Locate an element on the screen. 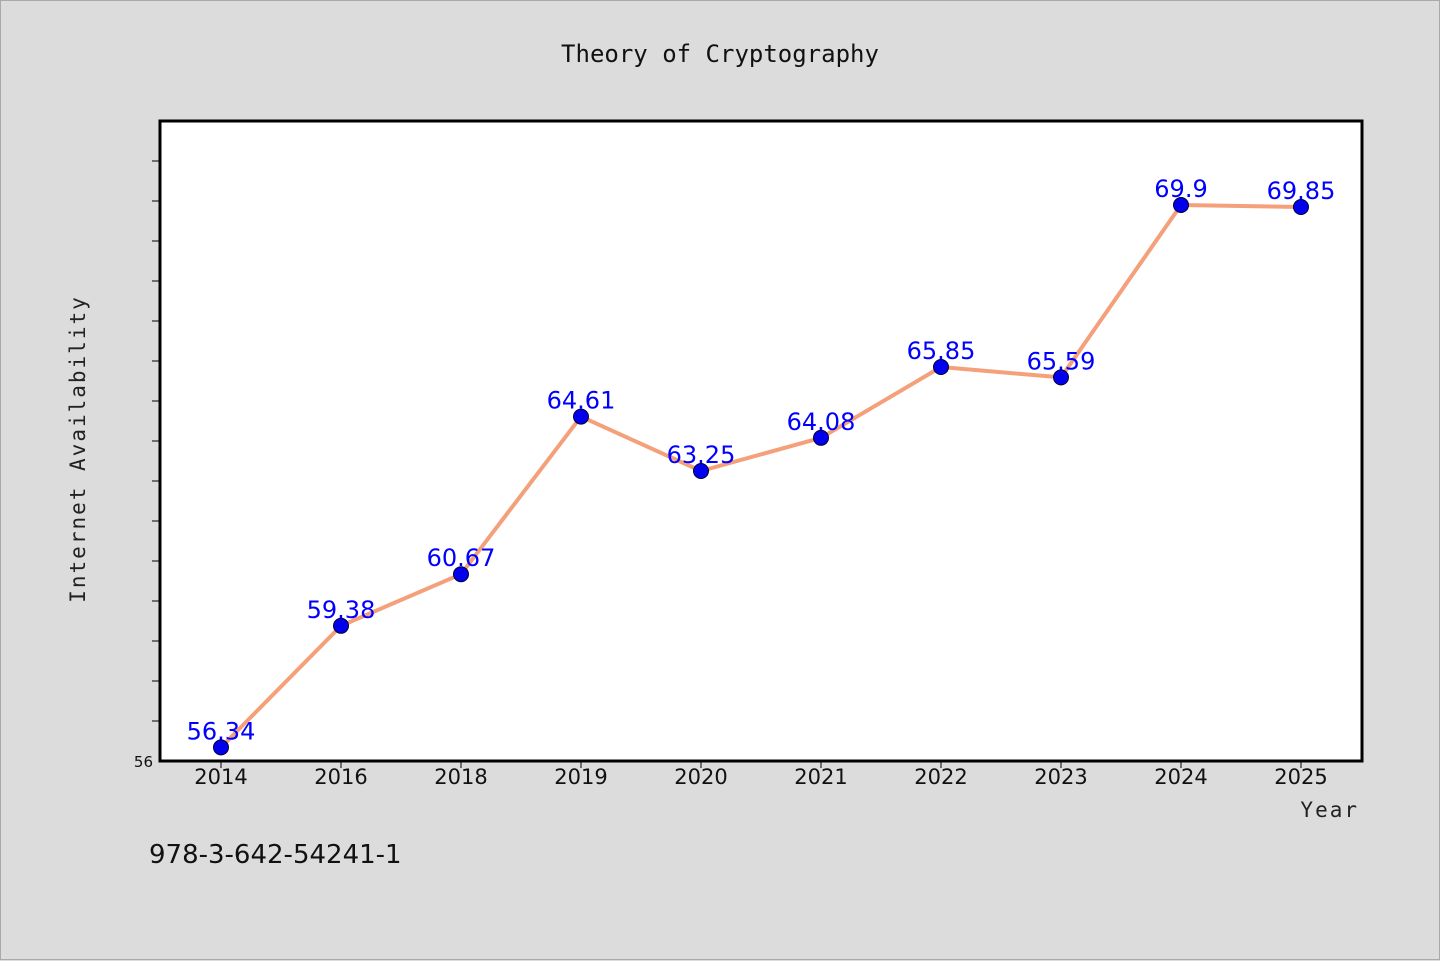 The height and width of the screenshot is (961, 1440). x-tick-label: 2024 is located at coordinates (1180, 777).